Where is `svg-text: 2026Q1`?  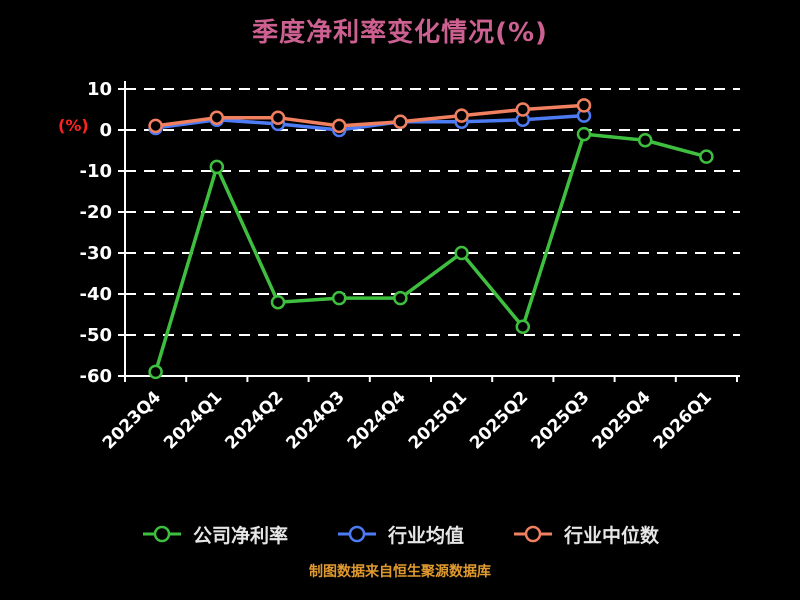 svg-text: 2026Q1 is located at coordinates (683, 420).